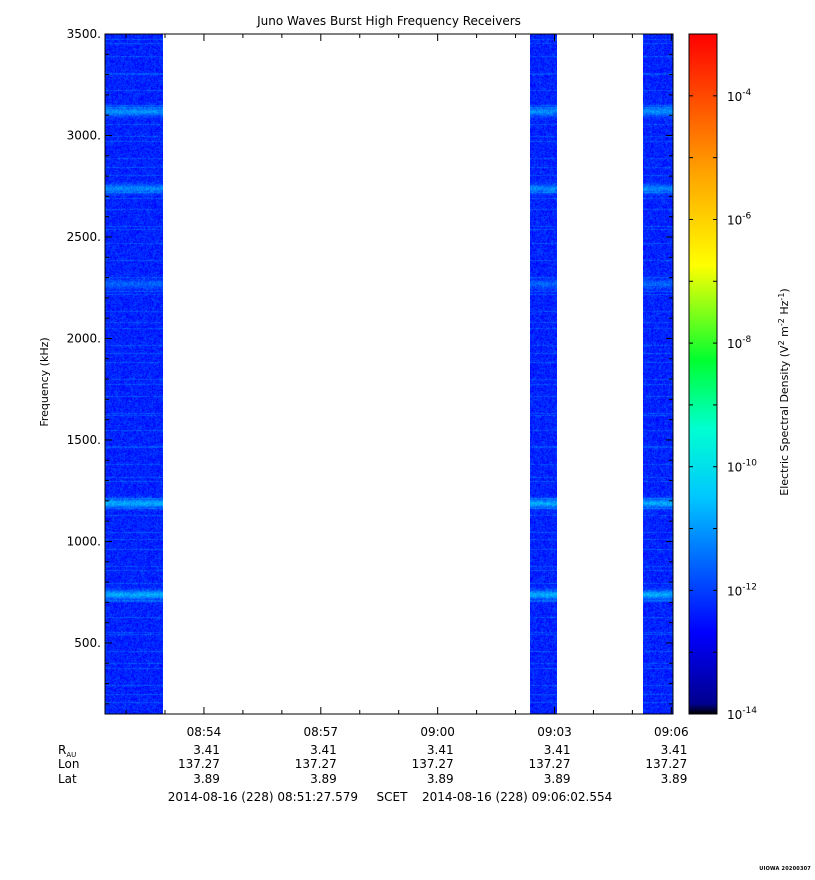  Describe the element at coordinates (739, 219) in the screenshot. I see `colorbar-tick-label: 10⁻⁶` at that location.